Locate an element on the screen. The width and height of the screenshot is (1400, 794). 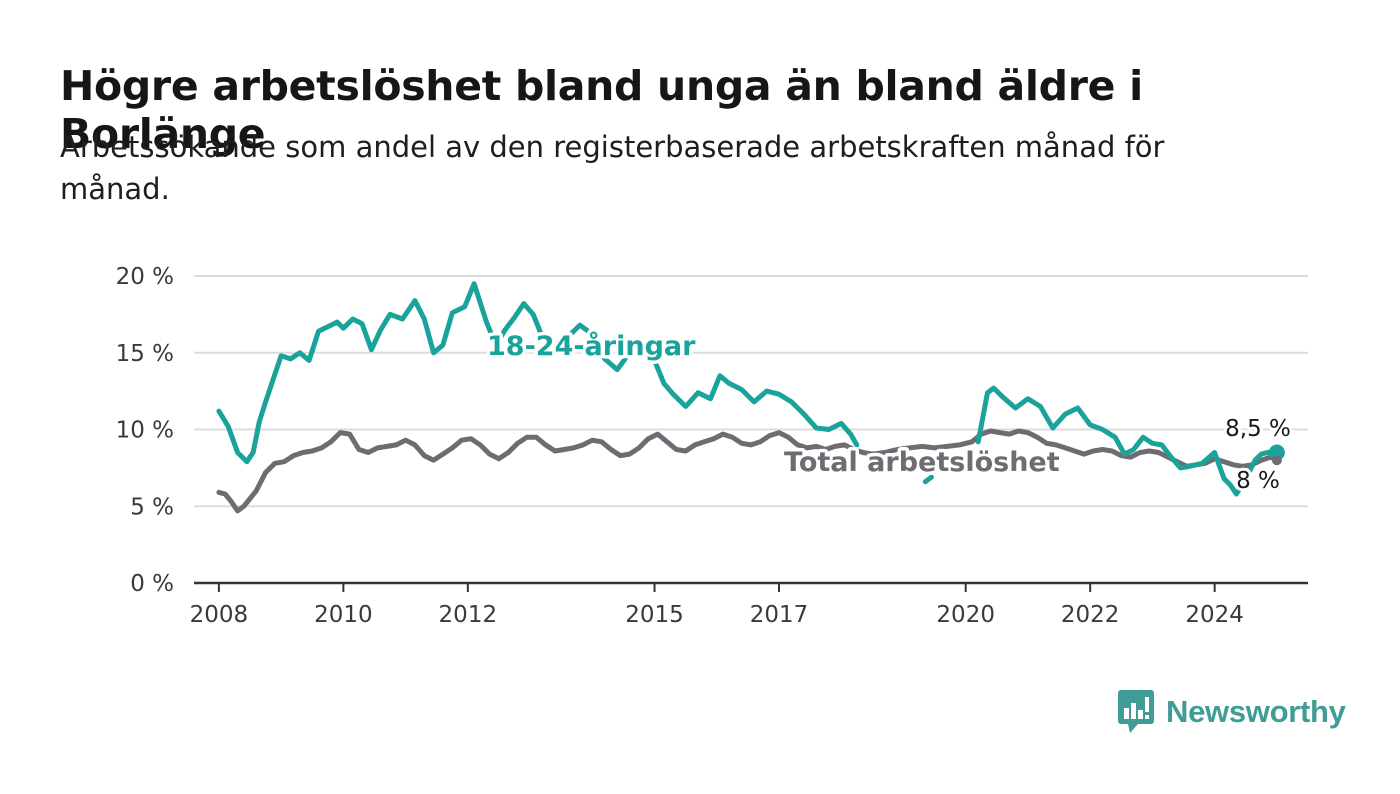
bar-chart-logo-icon is located at coordinates (1136, 711).